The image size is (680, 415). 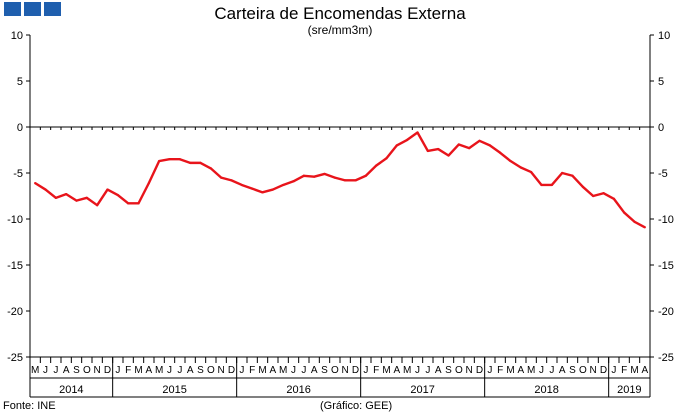 I want to click on year-label: 2016, so click(x=298, y=390).